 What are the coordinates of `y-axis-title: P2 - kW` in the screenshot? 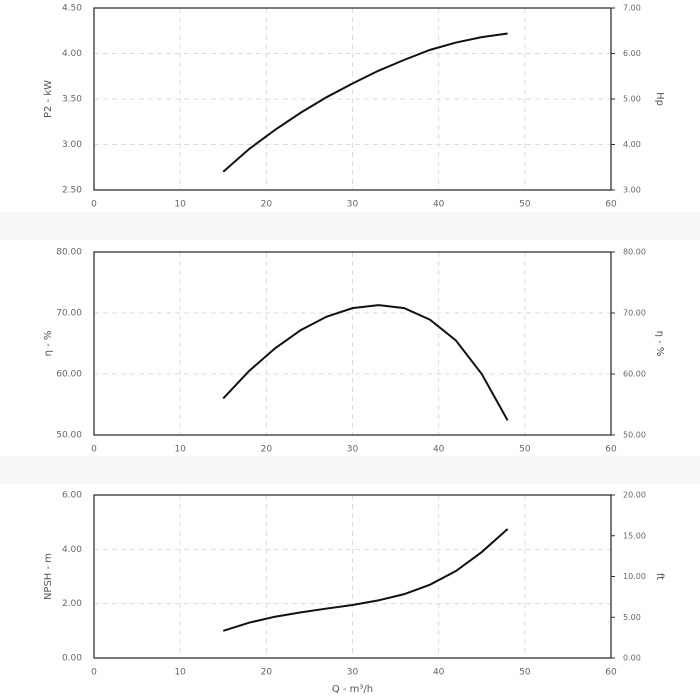 It's located at (48, 99).